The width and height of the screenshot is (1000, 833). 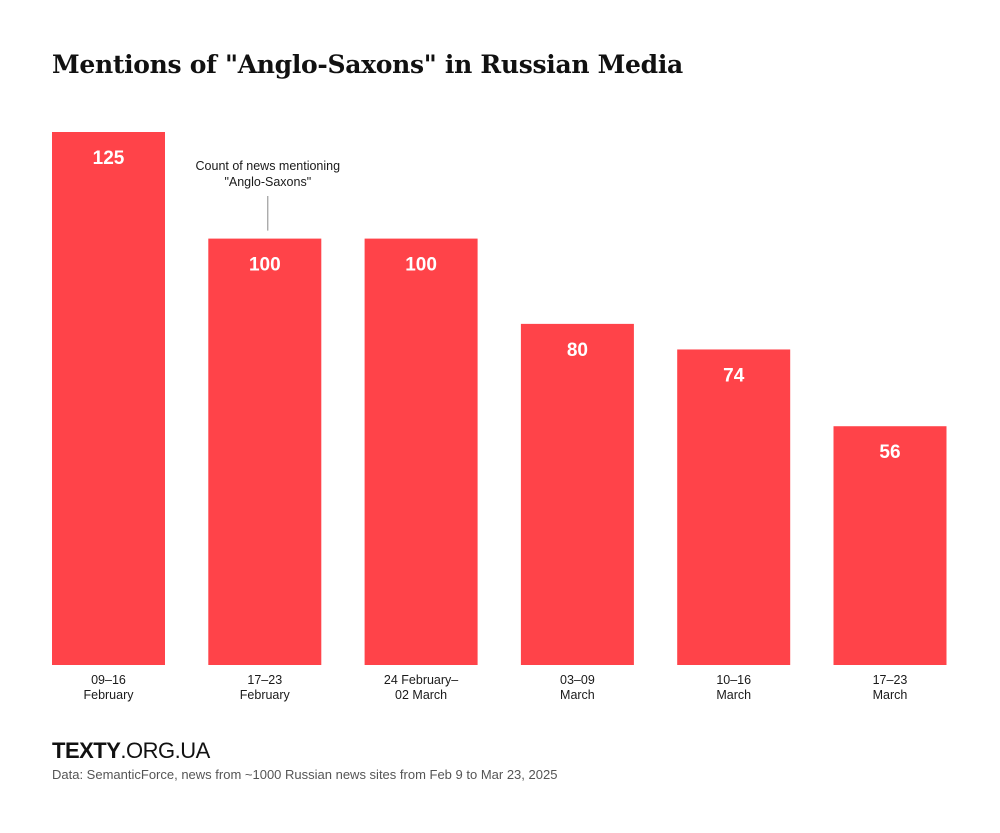 What do you see at coordinates (421, 680) in the screenshot?
I see `x-tick-line: 24 February–` at bounding box center [421, 680].